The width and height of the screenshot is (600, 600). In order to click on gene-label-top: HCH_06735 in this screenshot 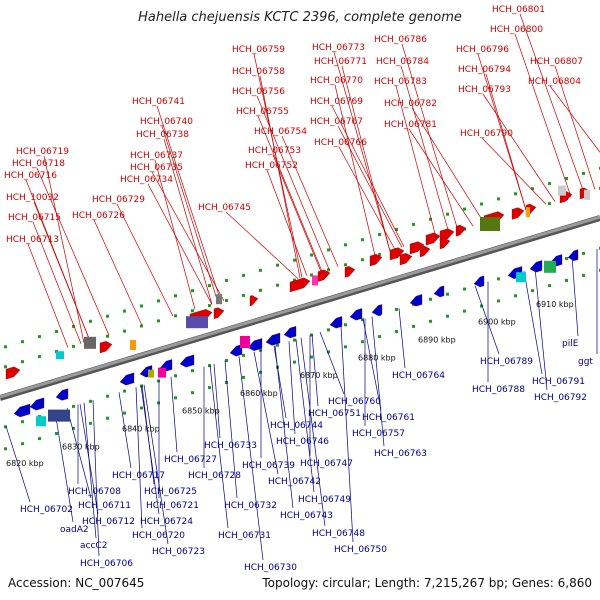, I will do `click(156, 168)`.